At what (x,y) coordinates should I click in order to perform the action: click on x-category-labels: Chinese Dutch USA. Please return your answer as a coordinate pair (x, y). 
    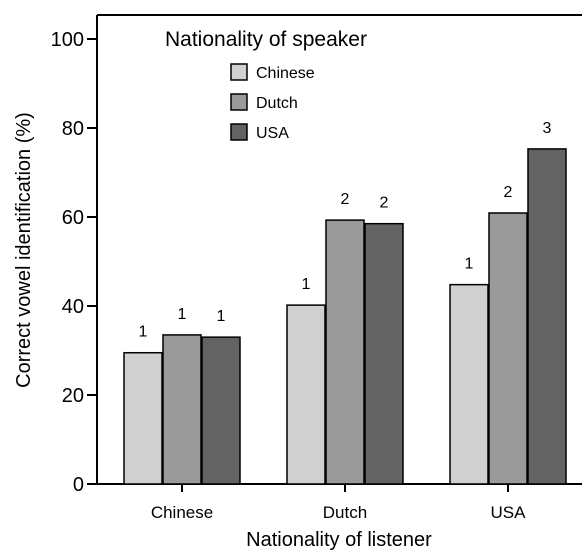
    Looking at the image, I should click on (338, 503).